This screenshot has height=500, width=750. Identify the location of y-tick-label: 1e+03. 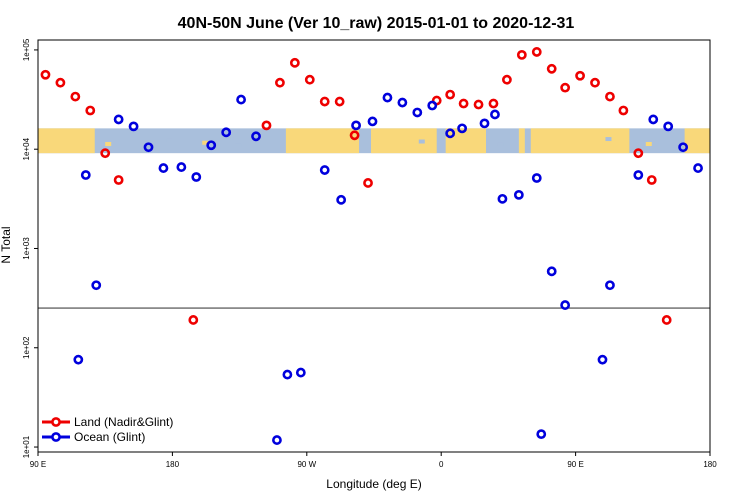
(26, 248).